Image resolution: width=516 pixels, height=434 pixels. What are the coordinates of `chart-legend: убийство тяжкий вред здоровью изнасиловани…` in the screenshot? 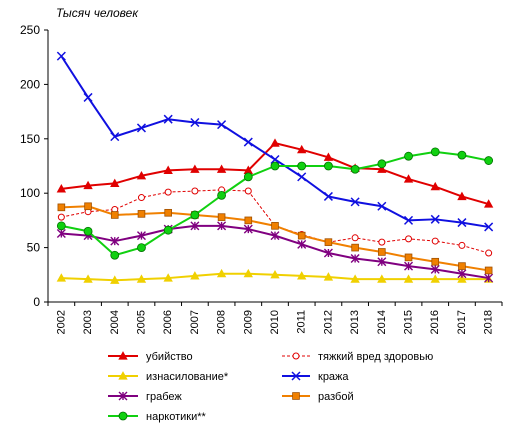 It's located at (270, 387).